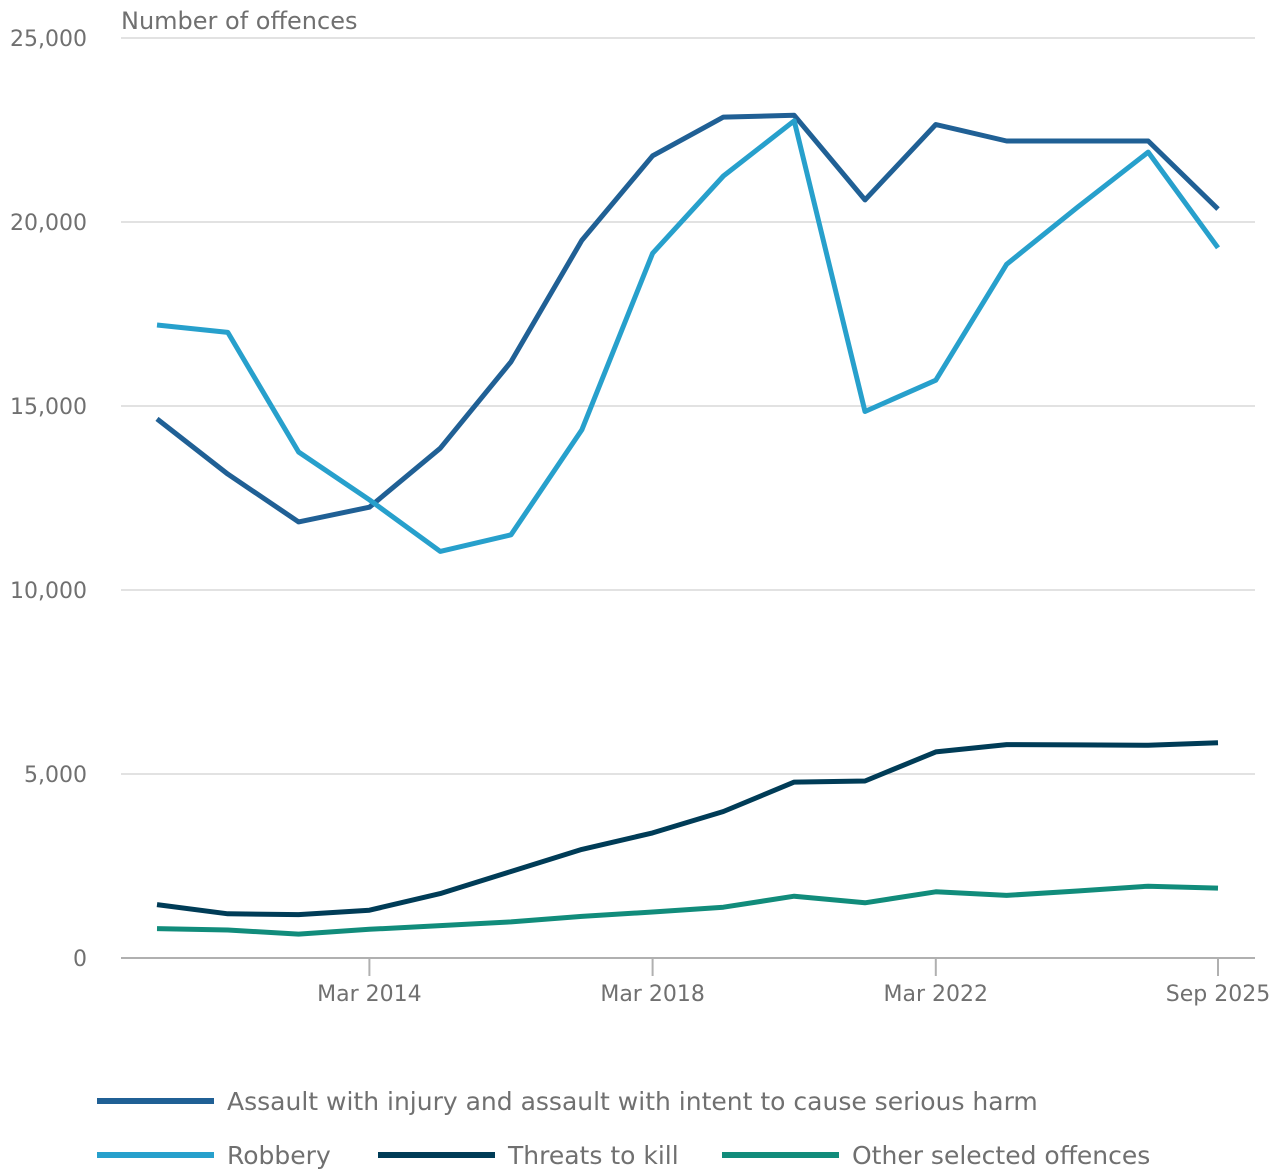 This screenshot has height=1171, width=1284. I want to click on legend-label: Threats to kill, so click(593, 1155).